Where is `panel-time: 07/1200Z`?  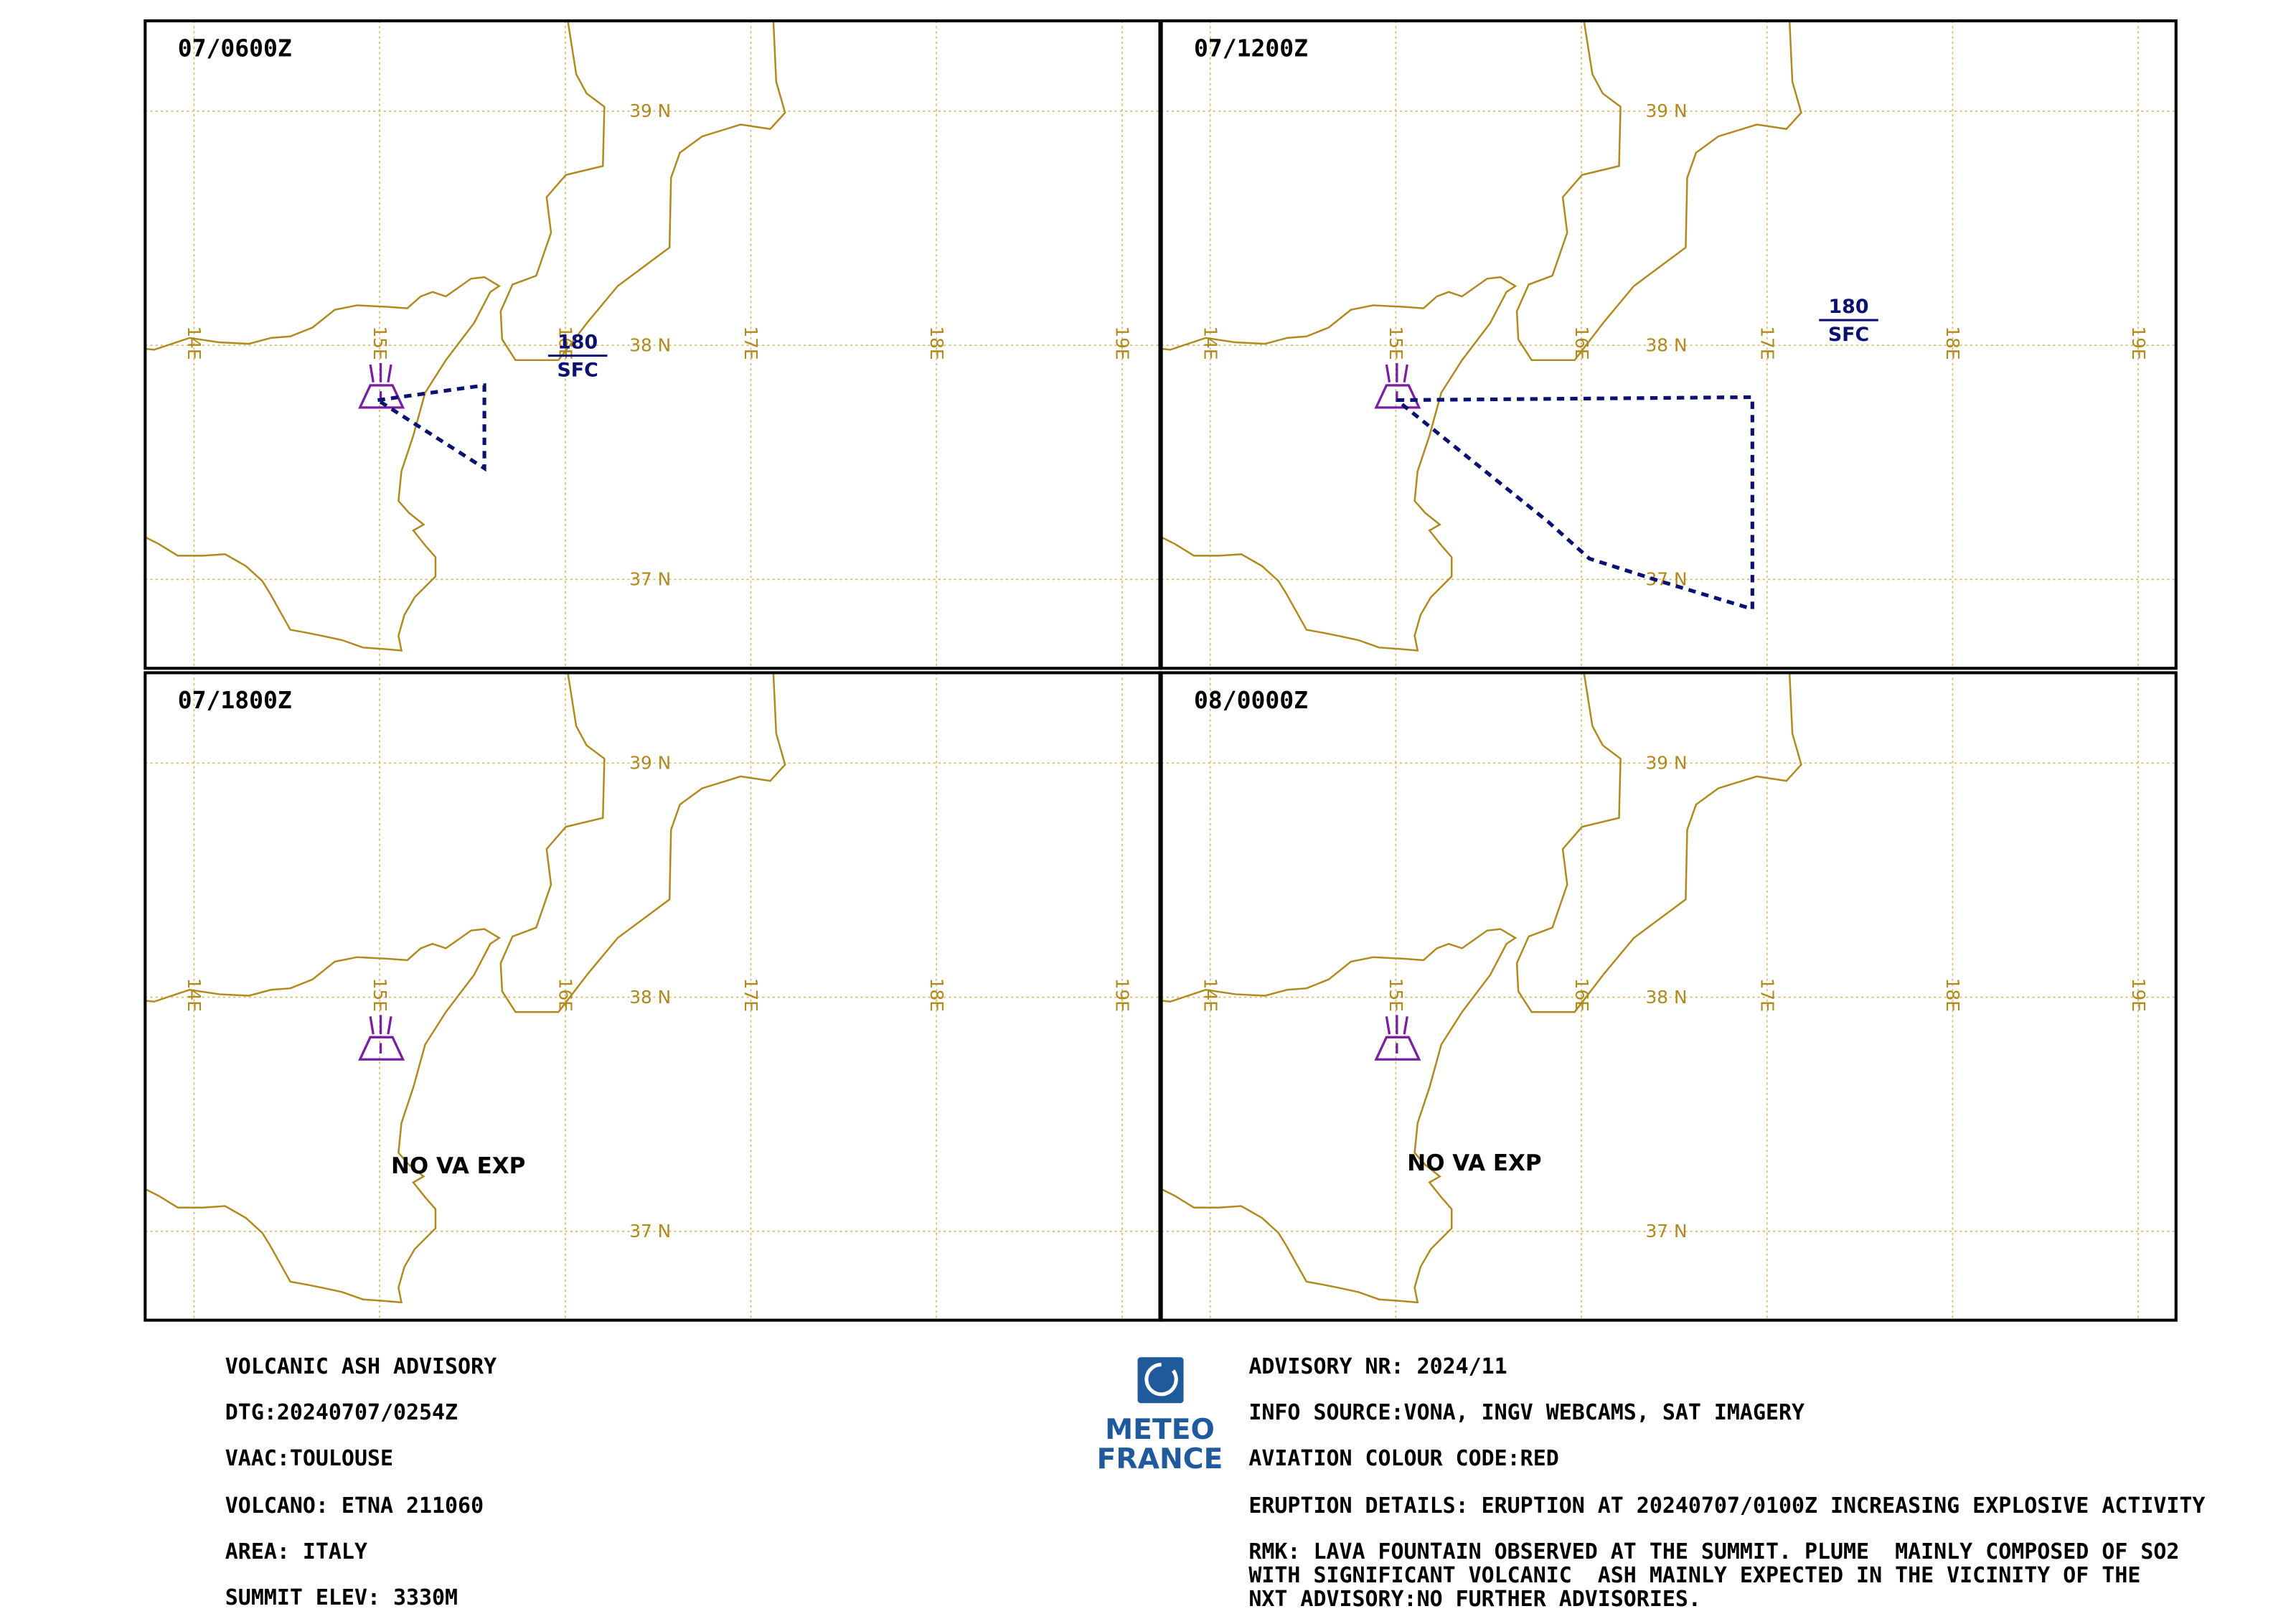 panel-time: 07/1200Z is located at coordinates (1251, 48).